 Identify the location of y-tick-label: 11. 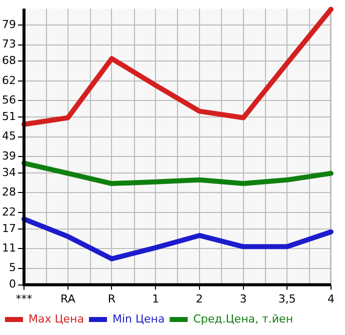
(9, 247).